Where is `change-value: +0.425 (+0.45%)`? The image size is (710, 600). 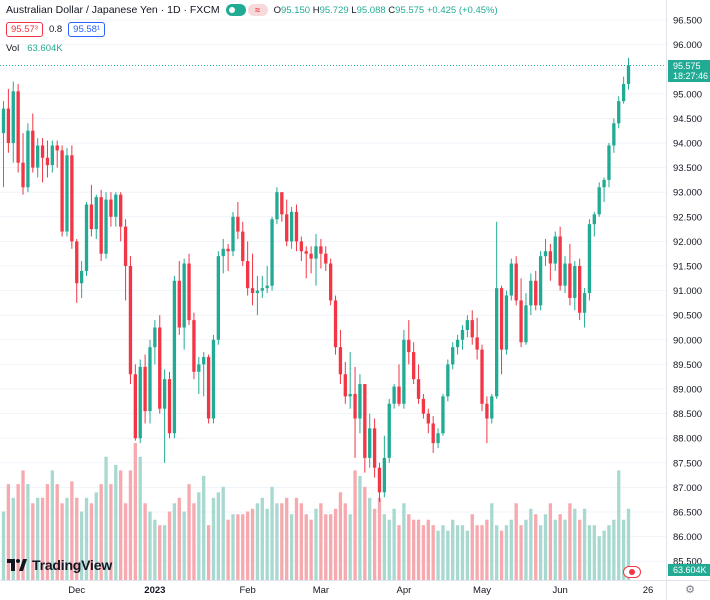 change-value: +0.425 (+0.45%) is located at coordinates (462, 10).